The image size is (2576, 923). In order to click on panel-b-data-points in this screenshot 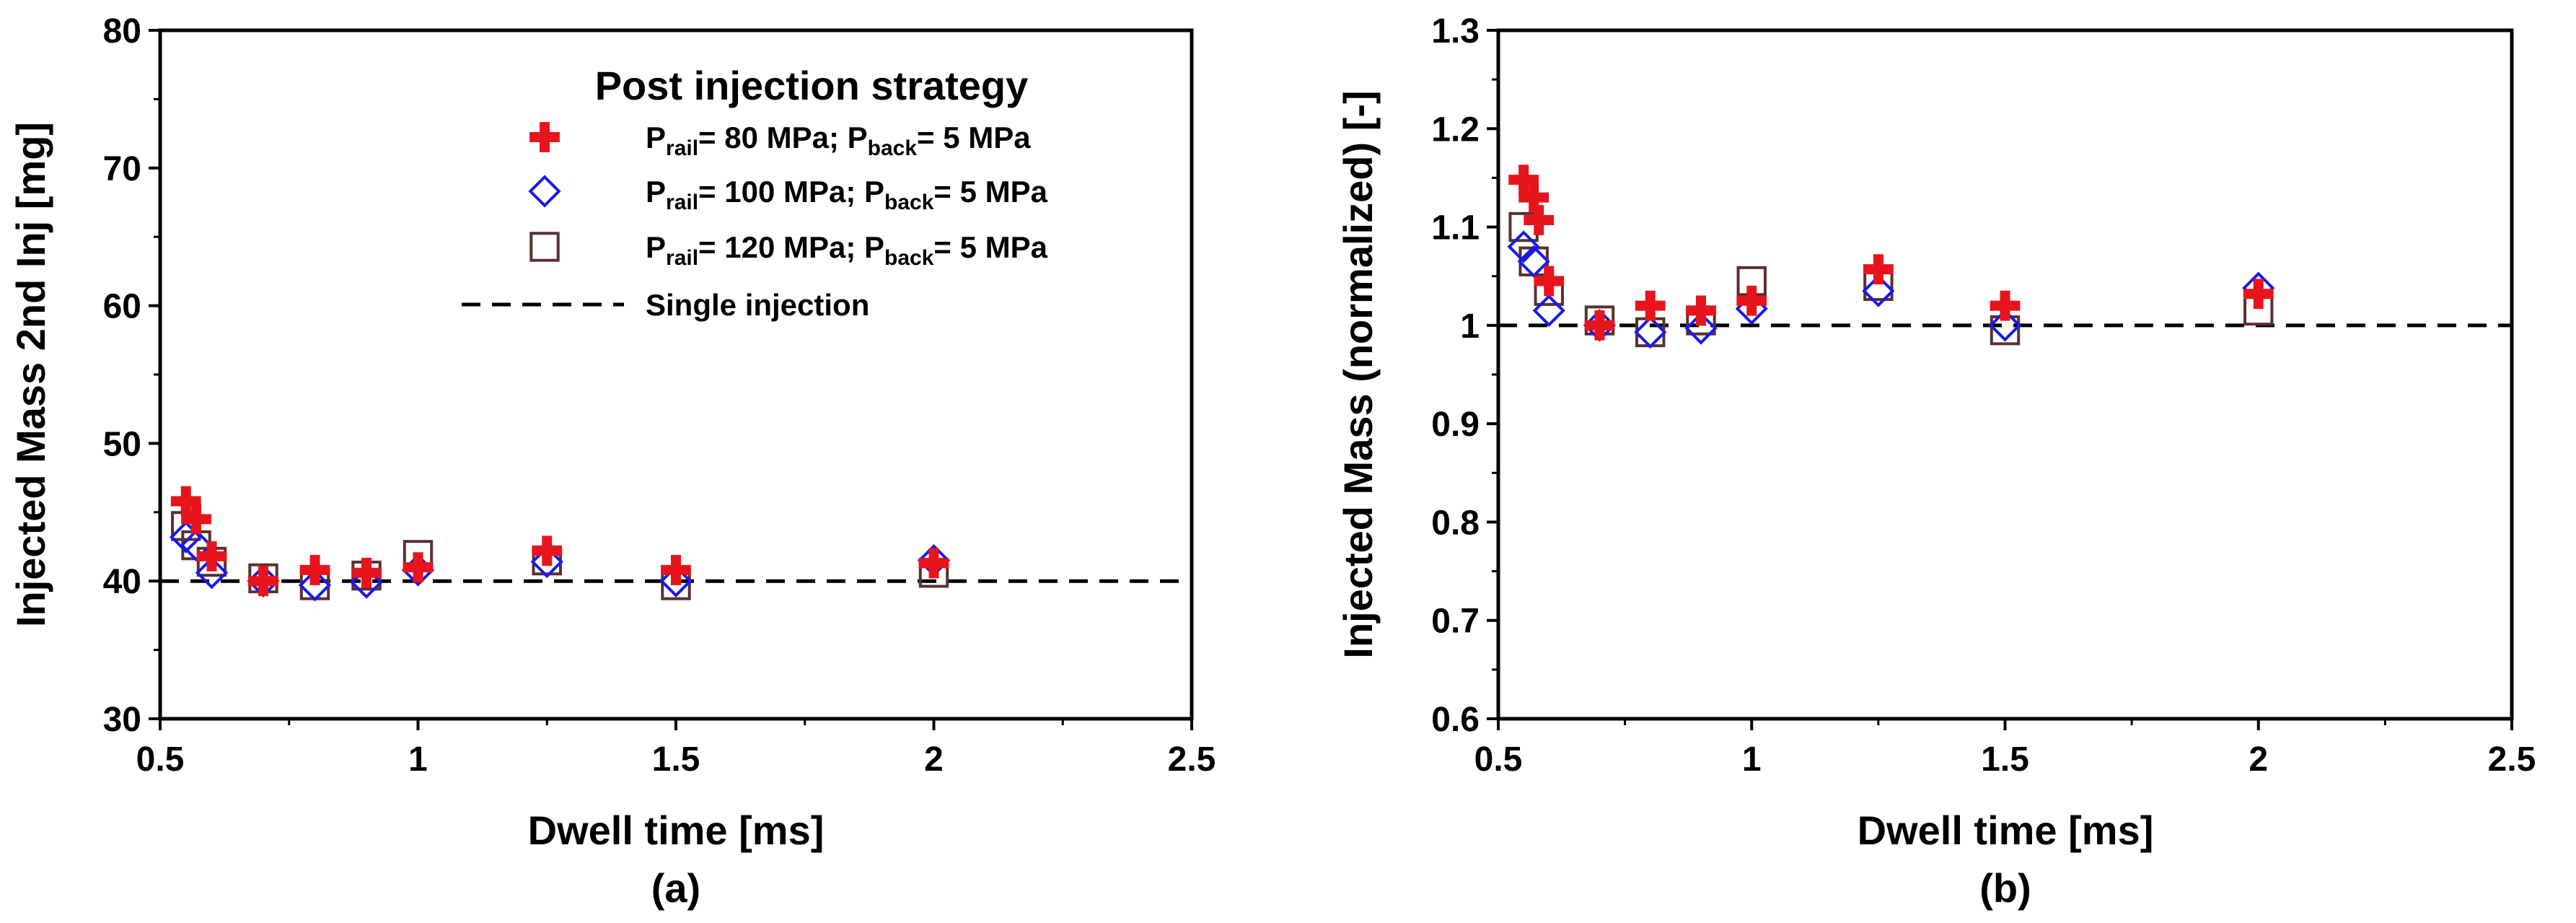, I will do `click(1891, 257)`.